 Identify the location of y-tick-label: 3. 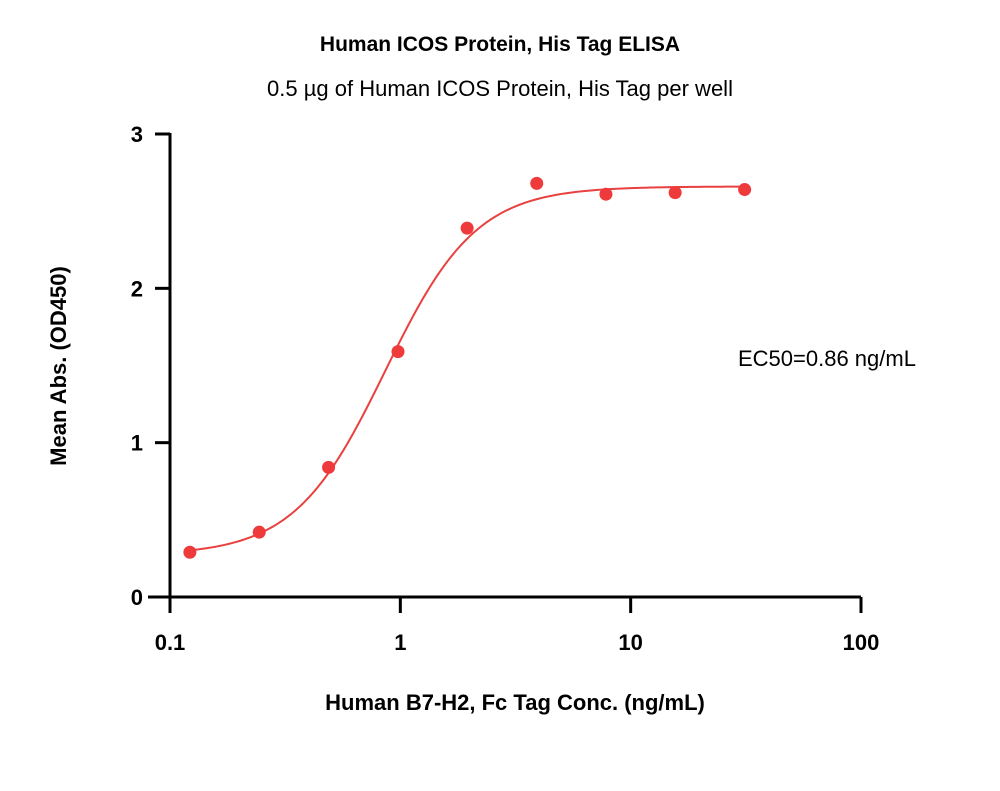
(137, 134).